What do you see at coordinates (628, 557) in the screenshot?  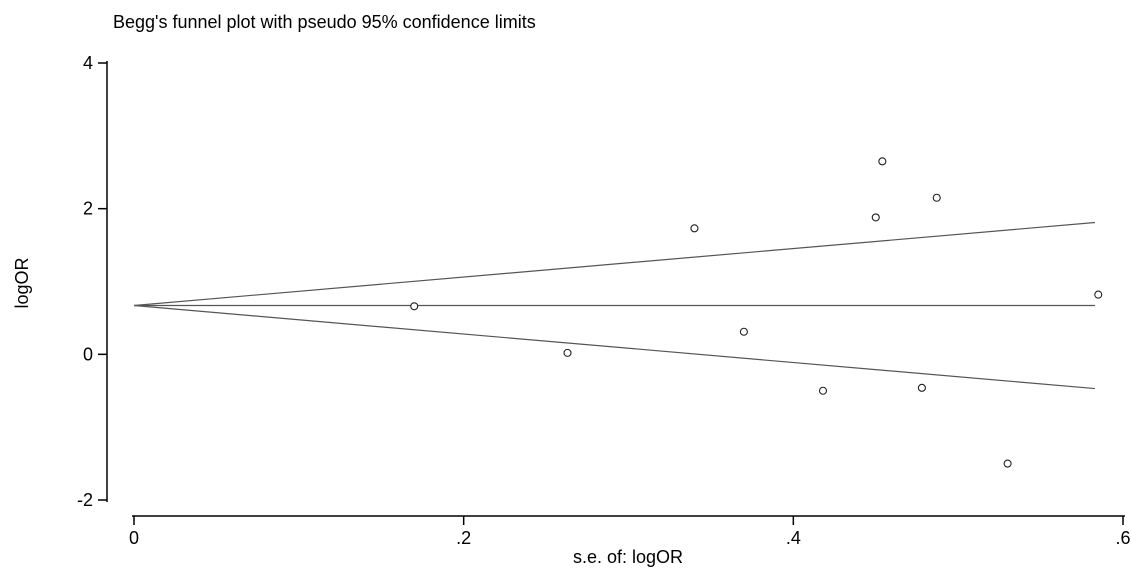 I see `x-axis-label: s.e. of: logOR` at bounding box center [628, 557].